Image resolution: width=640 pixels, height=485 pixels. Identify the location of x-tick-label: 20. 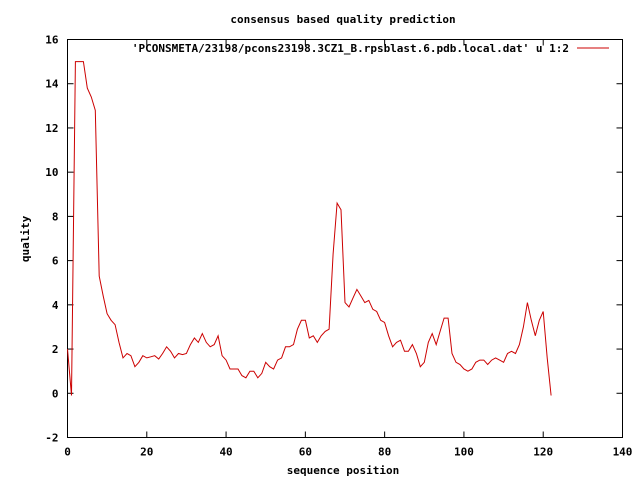
(146, 452).